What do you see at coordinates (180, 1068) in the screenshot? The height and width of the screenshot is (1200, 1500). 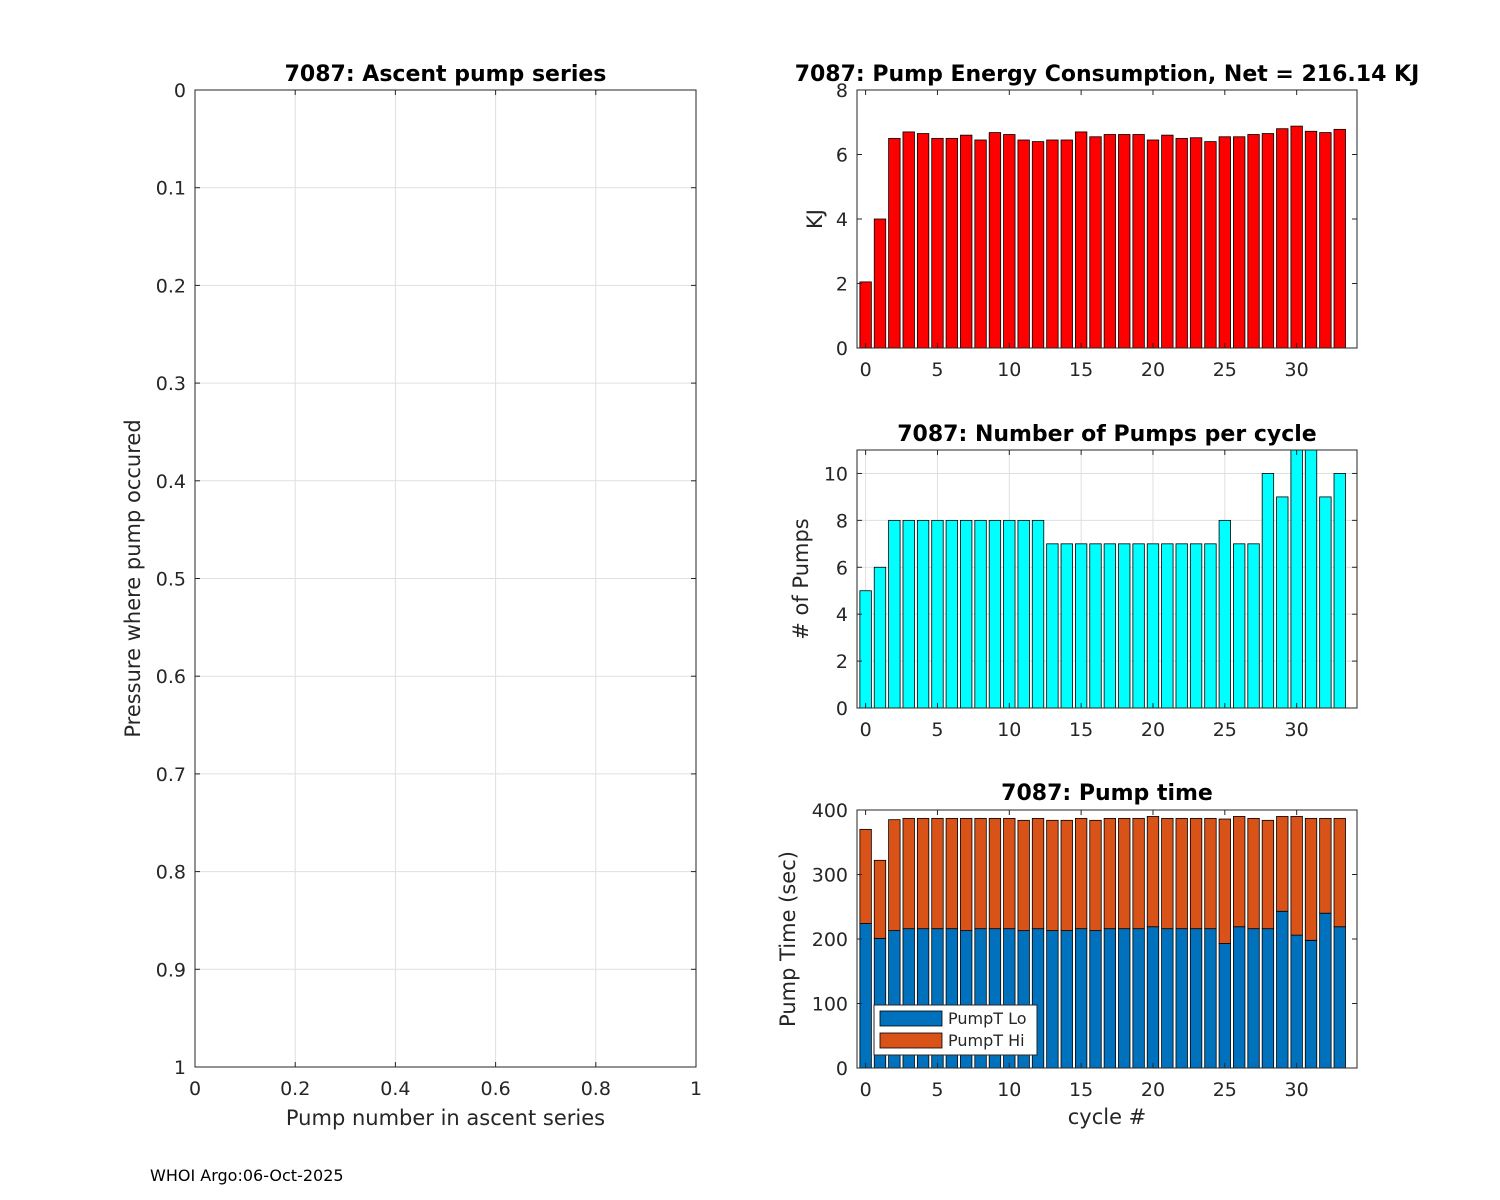 I see `y-tick-label: 1` at bounding box center [180, 1068].